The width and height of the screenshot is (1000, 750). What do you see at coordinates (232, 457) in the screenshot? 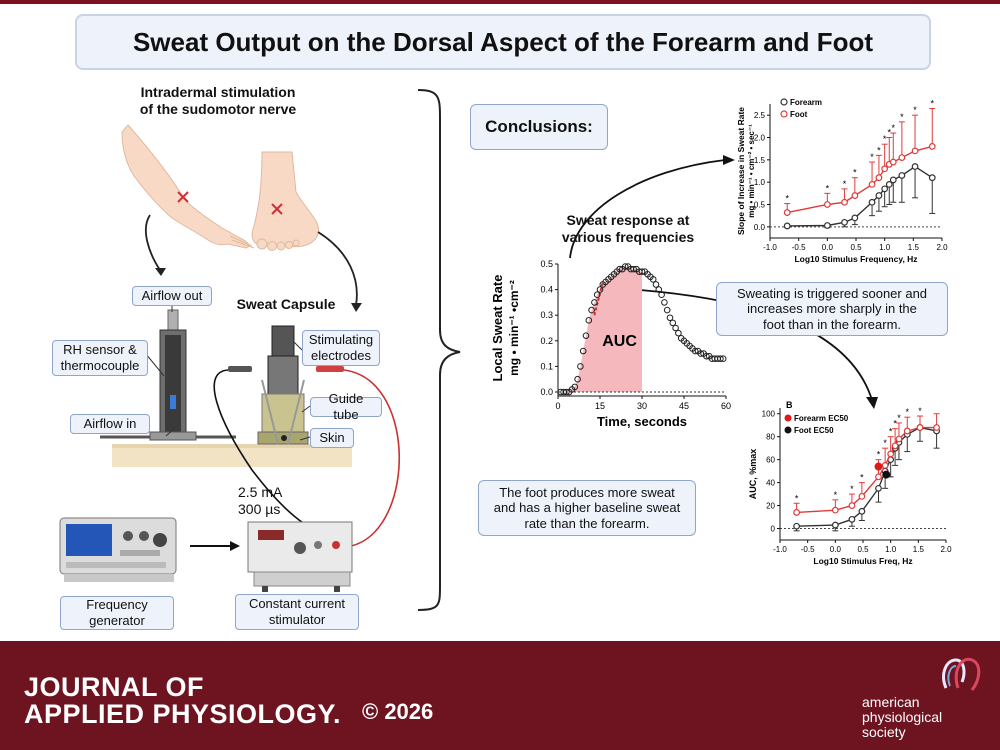
I see `skin-surface` at bounding box center [232, 457].